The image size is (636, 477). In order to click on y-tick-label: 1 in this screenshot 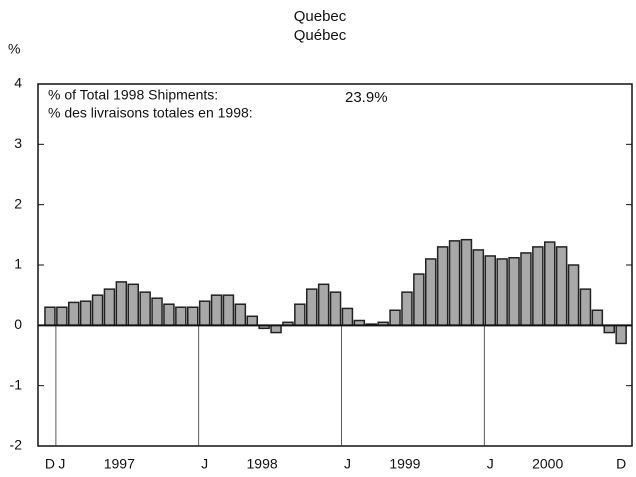, I will do `click(18, 264)`.